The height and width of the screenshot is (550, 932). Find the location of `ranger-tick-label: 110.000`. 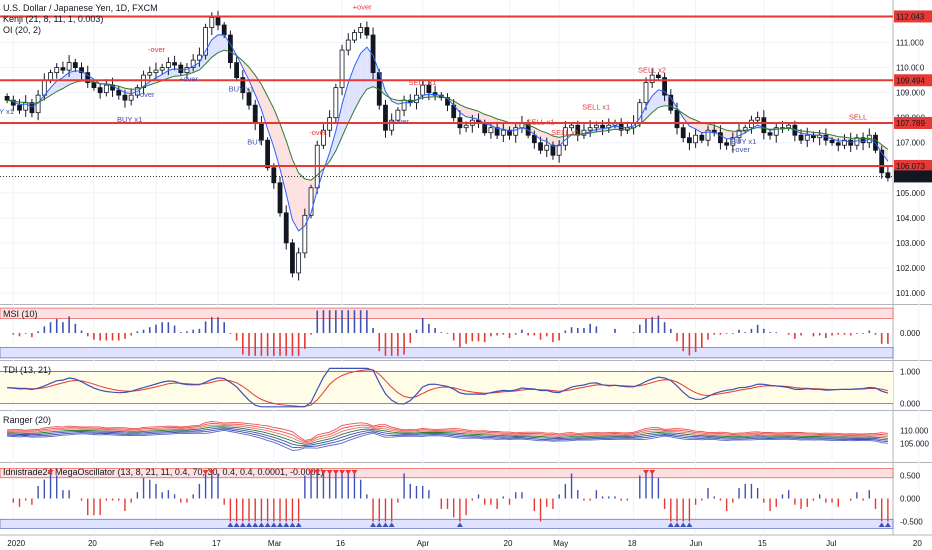

ranger-tick-label: 110.000 is located at coordinates (914, 430).